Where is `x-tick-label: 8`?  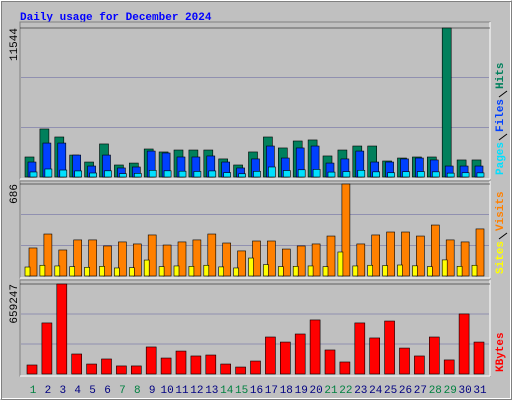
x-tick-label: 8 is located at coordinates (137, 391).